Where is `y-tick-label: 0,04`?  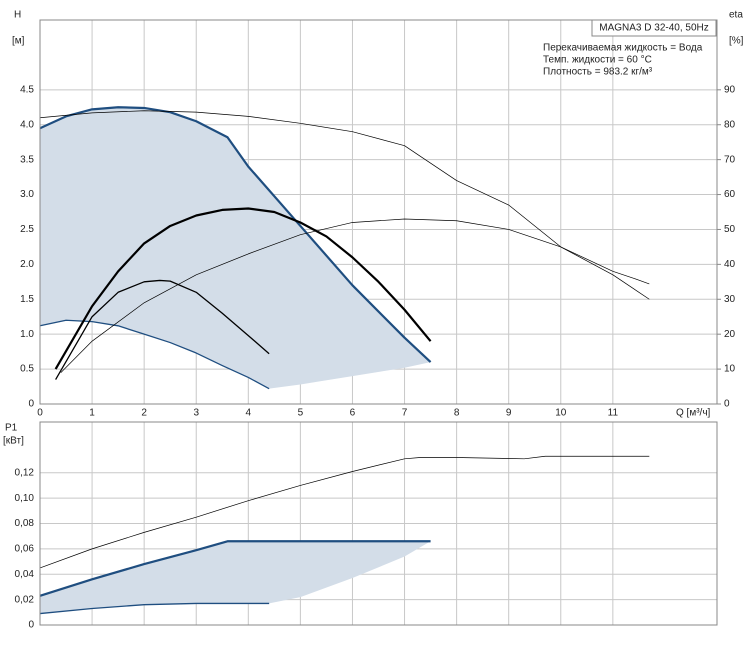
y-tick-label: 0,04 is located at coordinates (25, 574).